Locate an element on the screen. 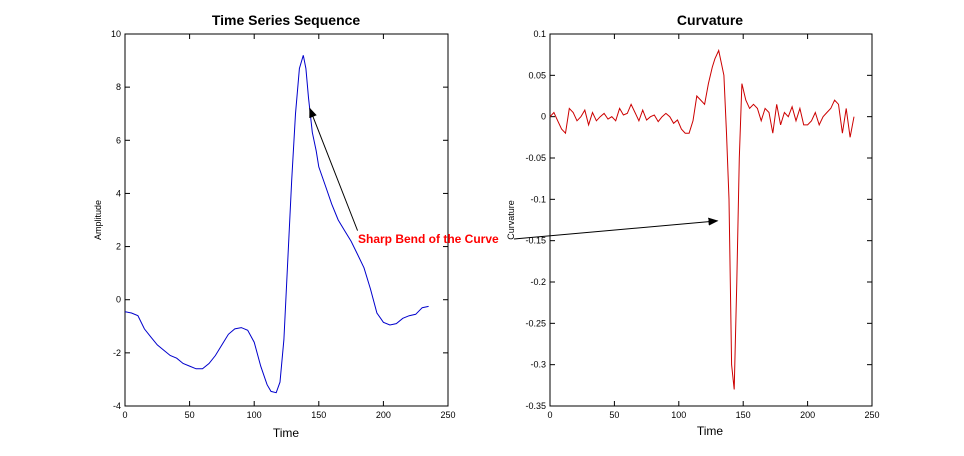  y-tick-label: 0.05 is located at coordinates (537, 75).